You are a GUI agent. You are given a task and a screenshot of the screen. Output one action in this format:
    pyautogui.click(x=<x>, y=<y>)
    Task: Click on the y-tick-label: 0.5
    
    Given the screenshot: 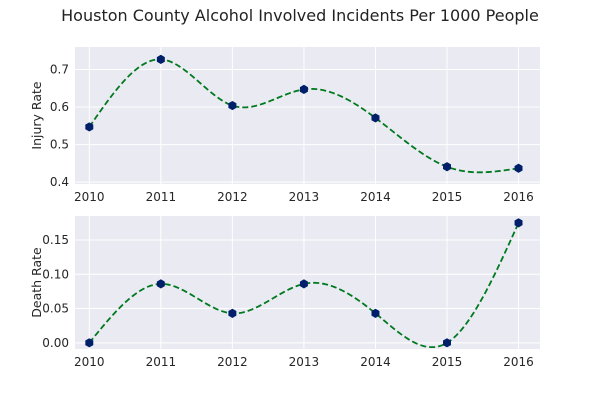 What is the action you would take?
    pyautogui.click(x=59, y=145)
    